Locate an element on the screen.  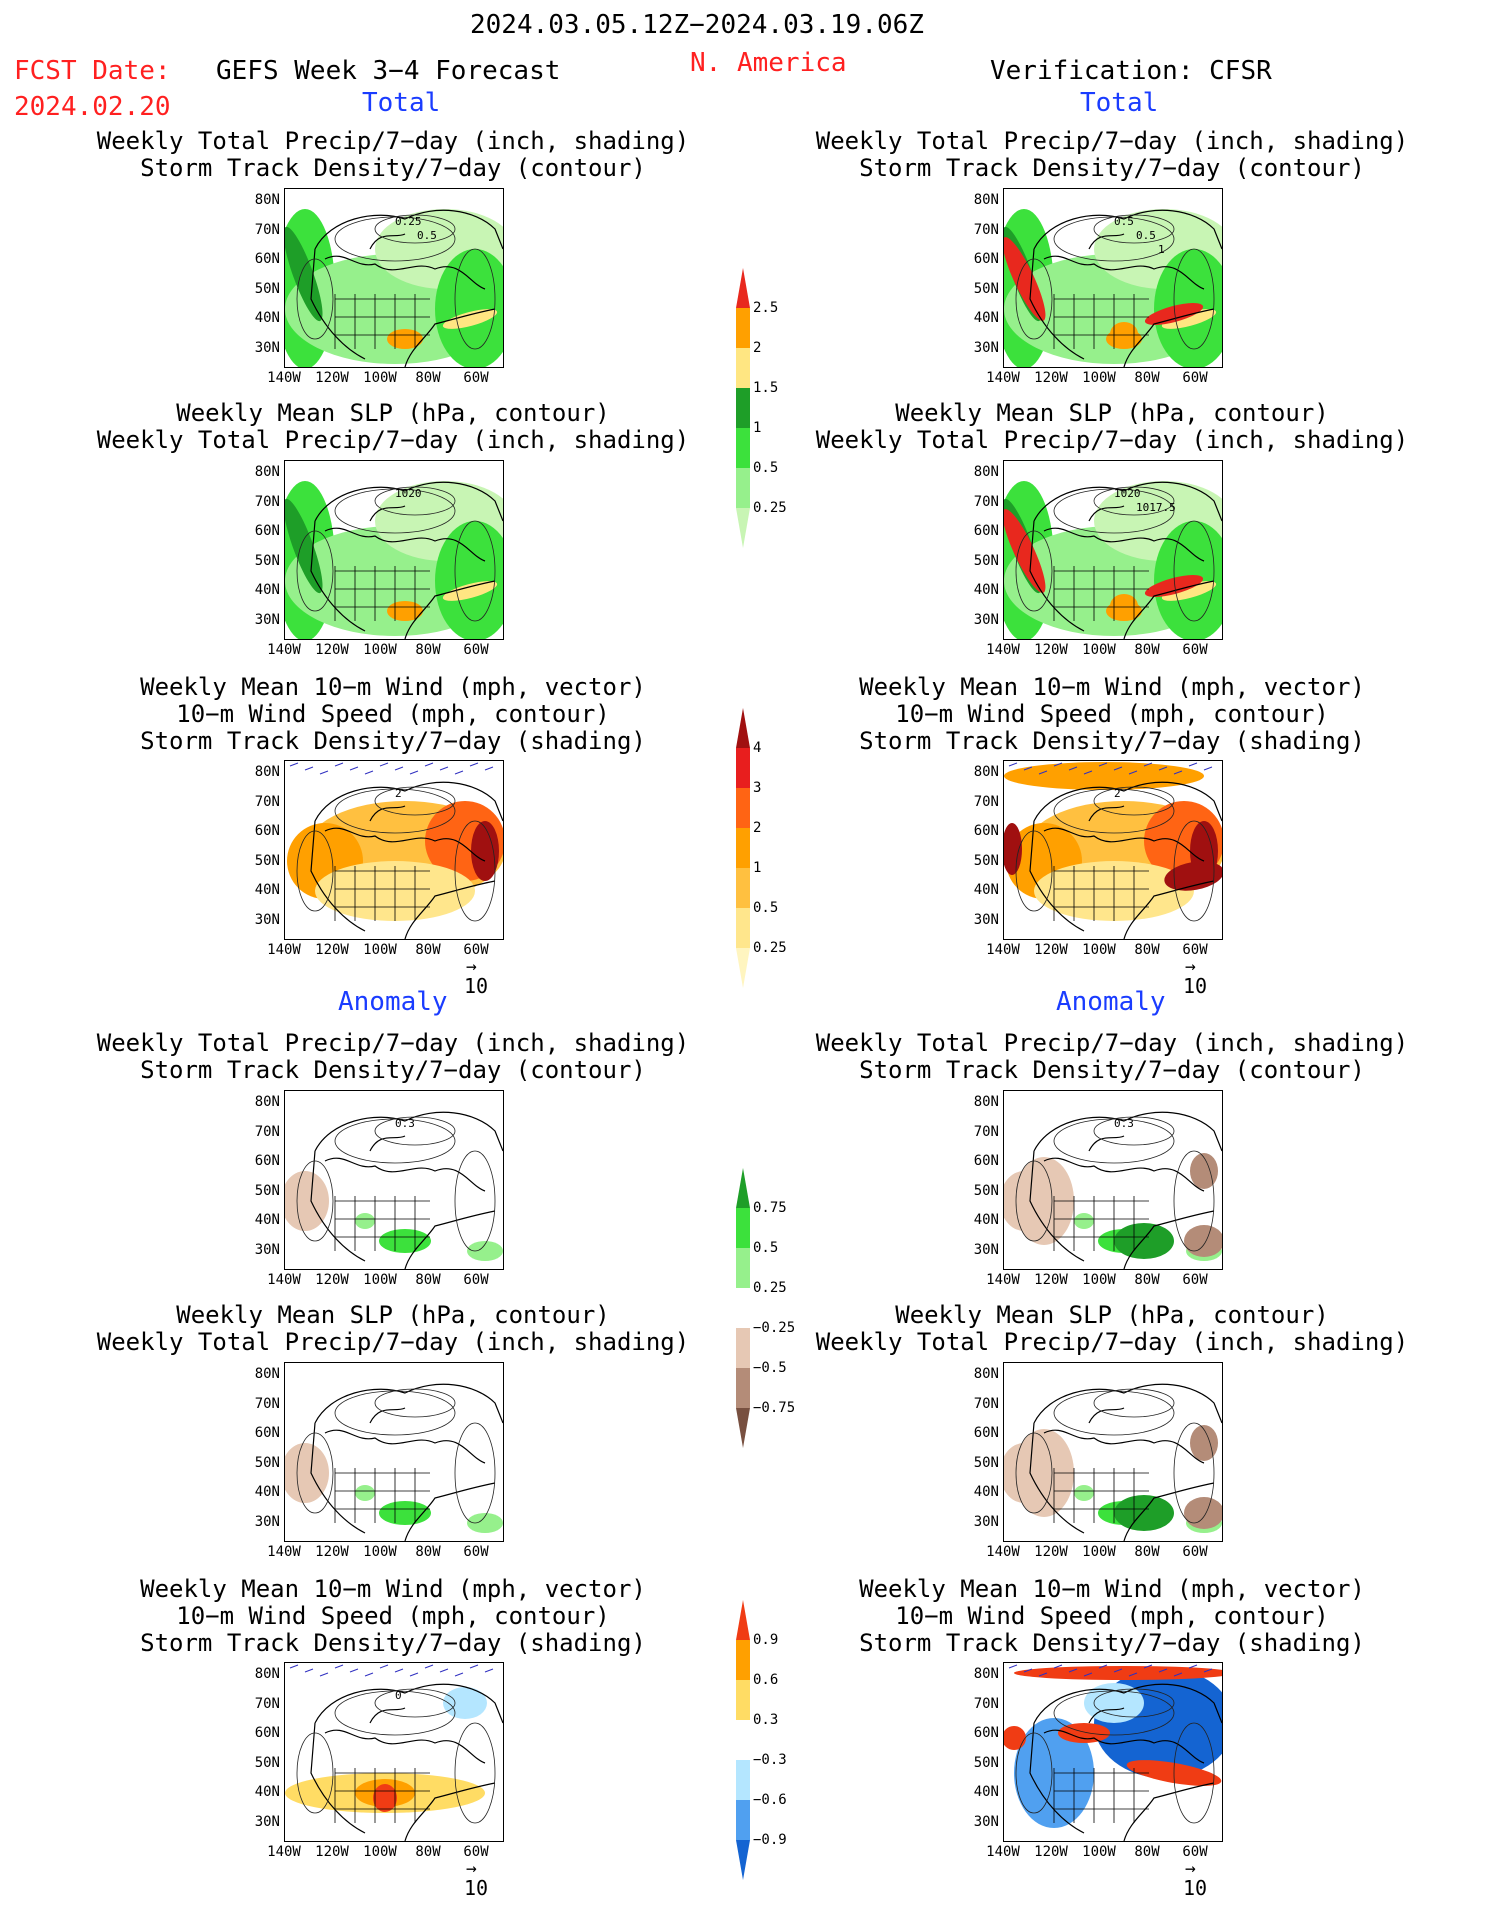
colorbar-precip_anom: 0.75 0.5 0.25 −0.25 −0.5 −0.75 is located at coordinates (765, 1311).